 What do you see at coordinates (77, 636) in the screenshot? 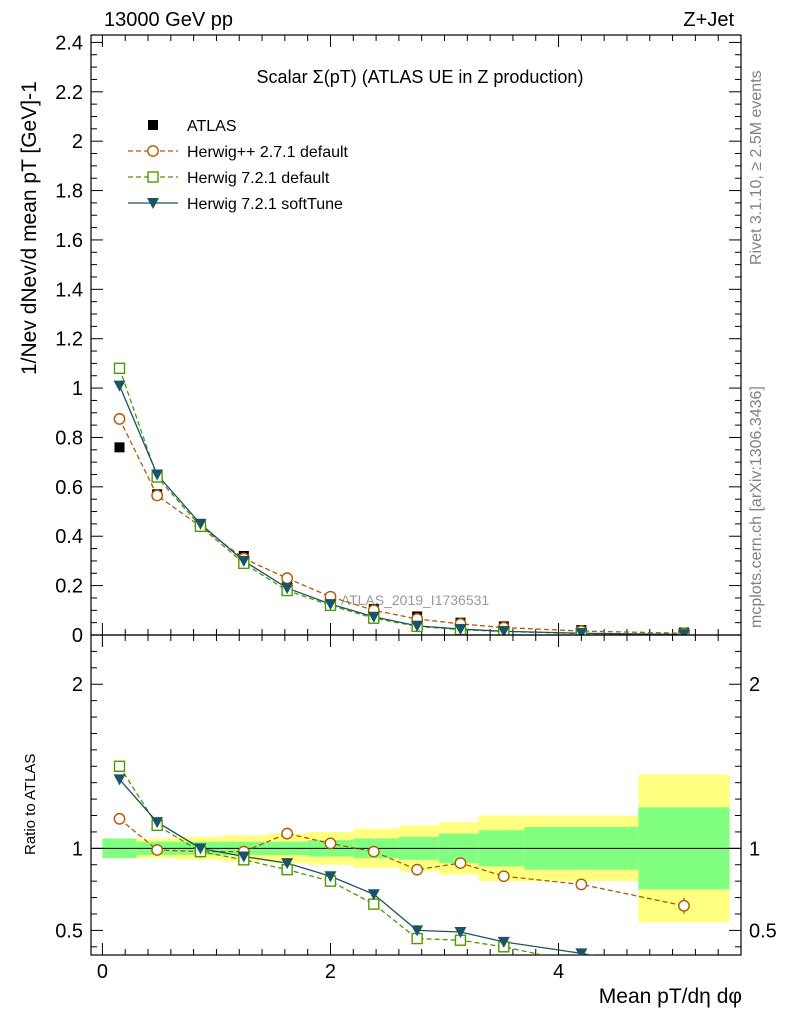
I see `y-tick-label: 0` at bounding box center [77, 636].